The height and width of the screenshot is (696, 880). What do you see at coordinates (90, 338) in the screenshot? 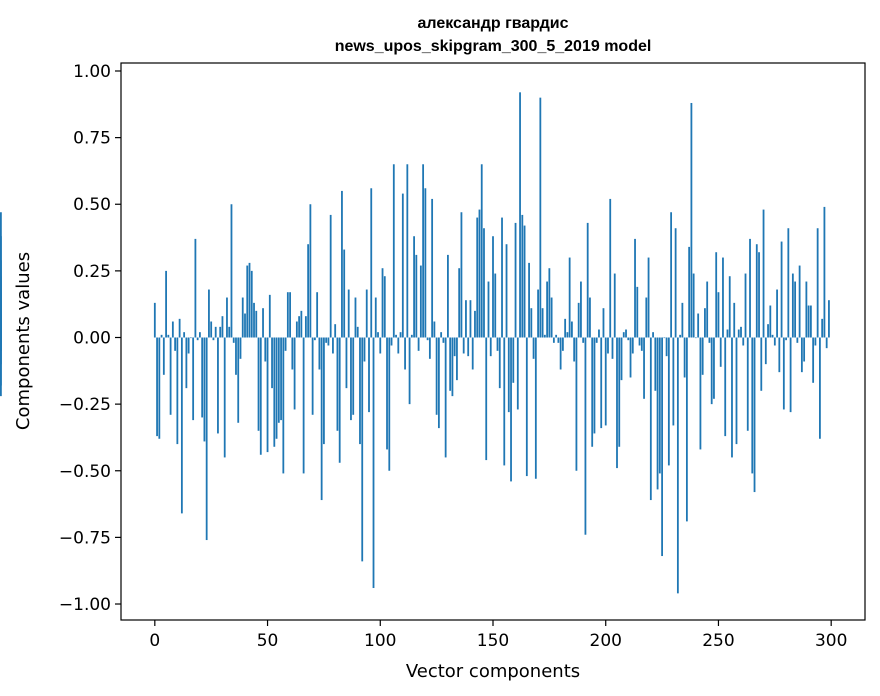
I see `y-axis-ticks: 1.00 0.75 0.50 0.25 0.00 −0.25 −0.50 −0.75 −1.00` at bounding box center [90, 338].